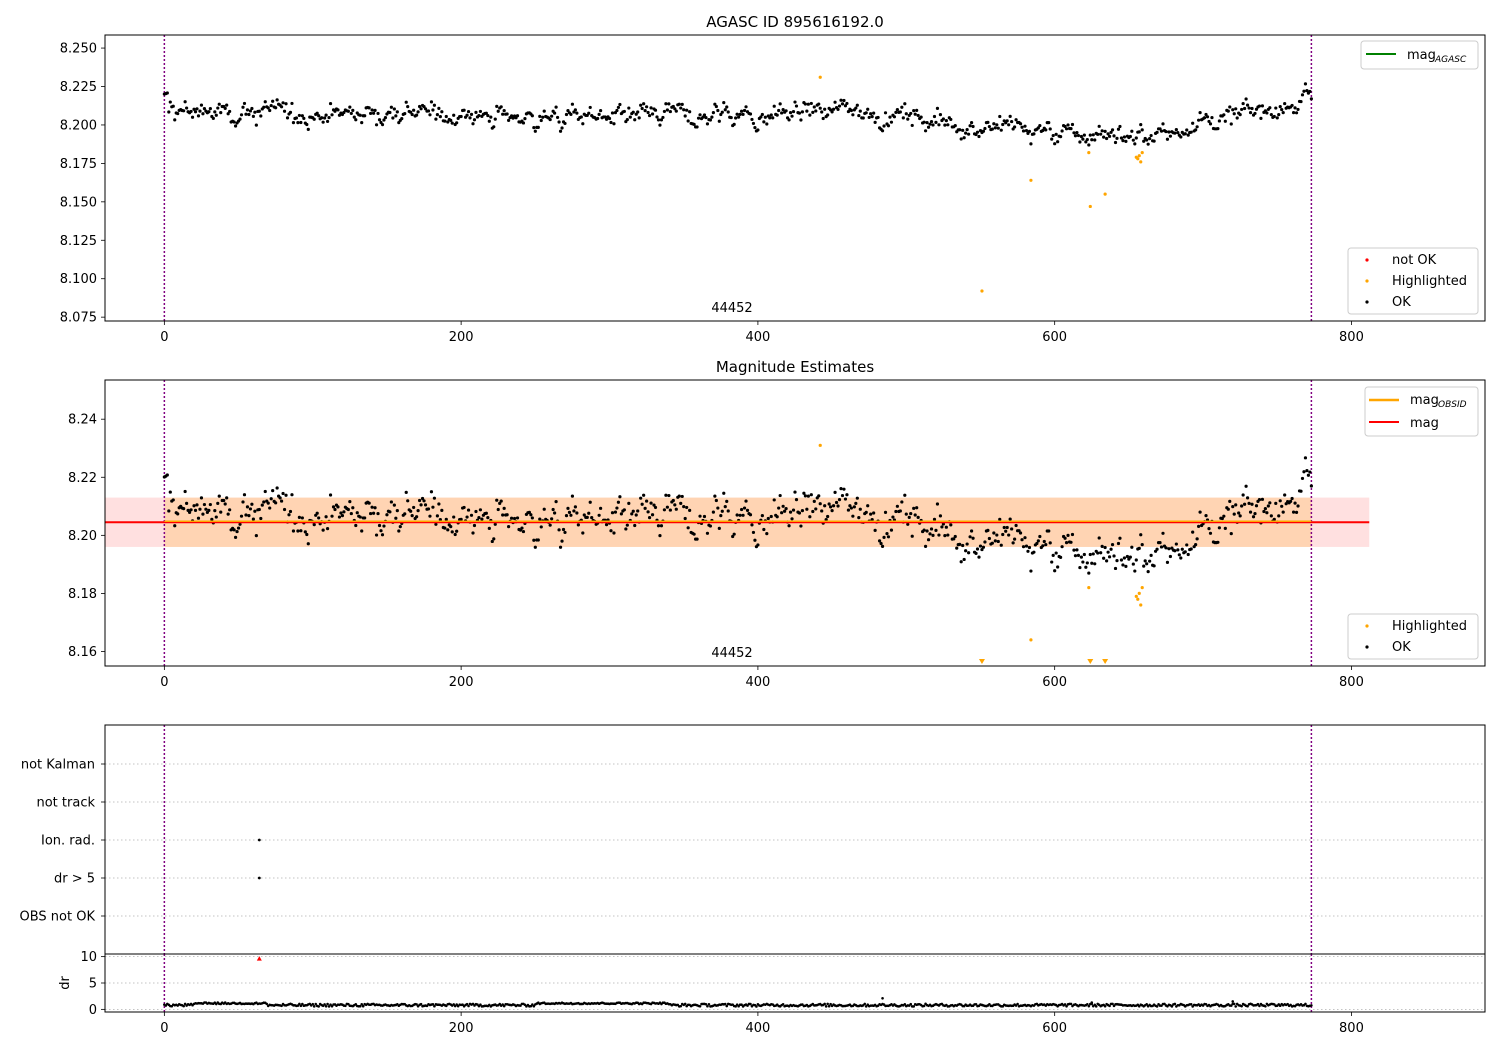 Image resolution: width=1500 pixels, height=1050 pixels. I want to click on p3-category-label-2: Ion. rad., so click(68, 841).